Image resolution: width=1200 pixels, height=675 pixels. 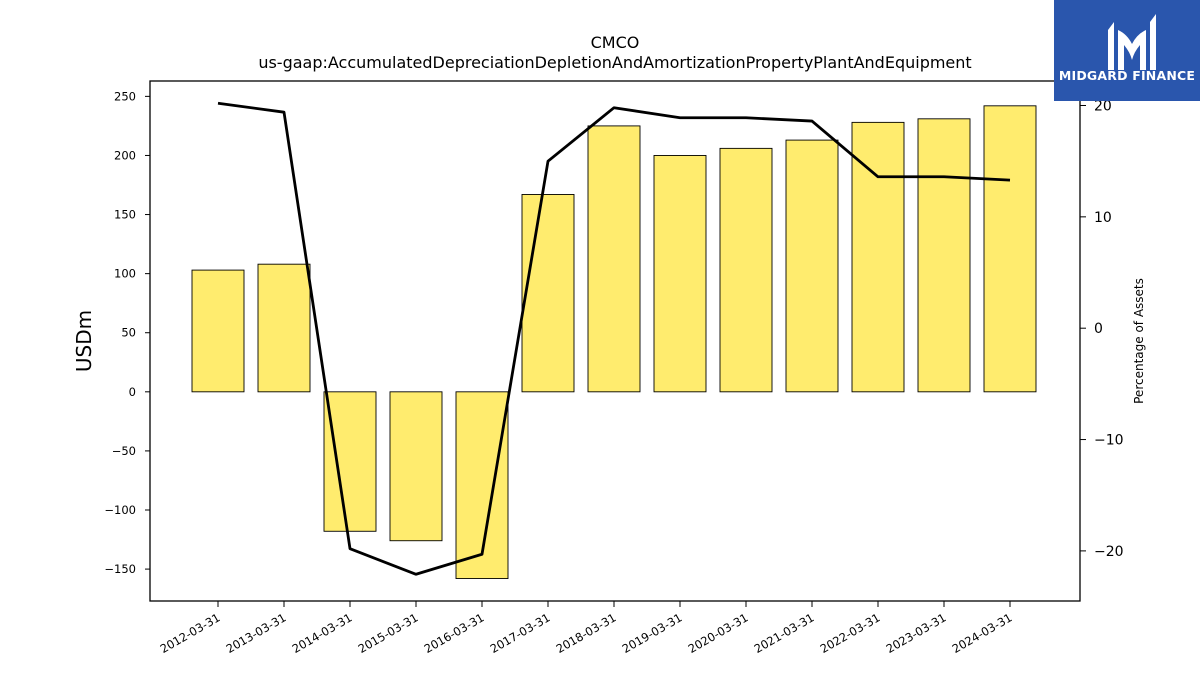 What do you see at coordinates (652, 633) in the screenshot?
I see `x-tick-label: 2019-03-31` at bounding box center [652, 633].